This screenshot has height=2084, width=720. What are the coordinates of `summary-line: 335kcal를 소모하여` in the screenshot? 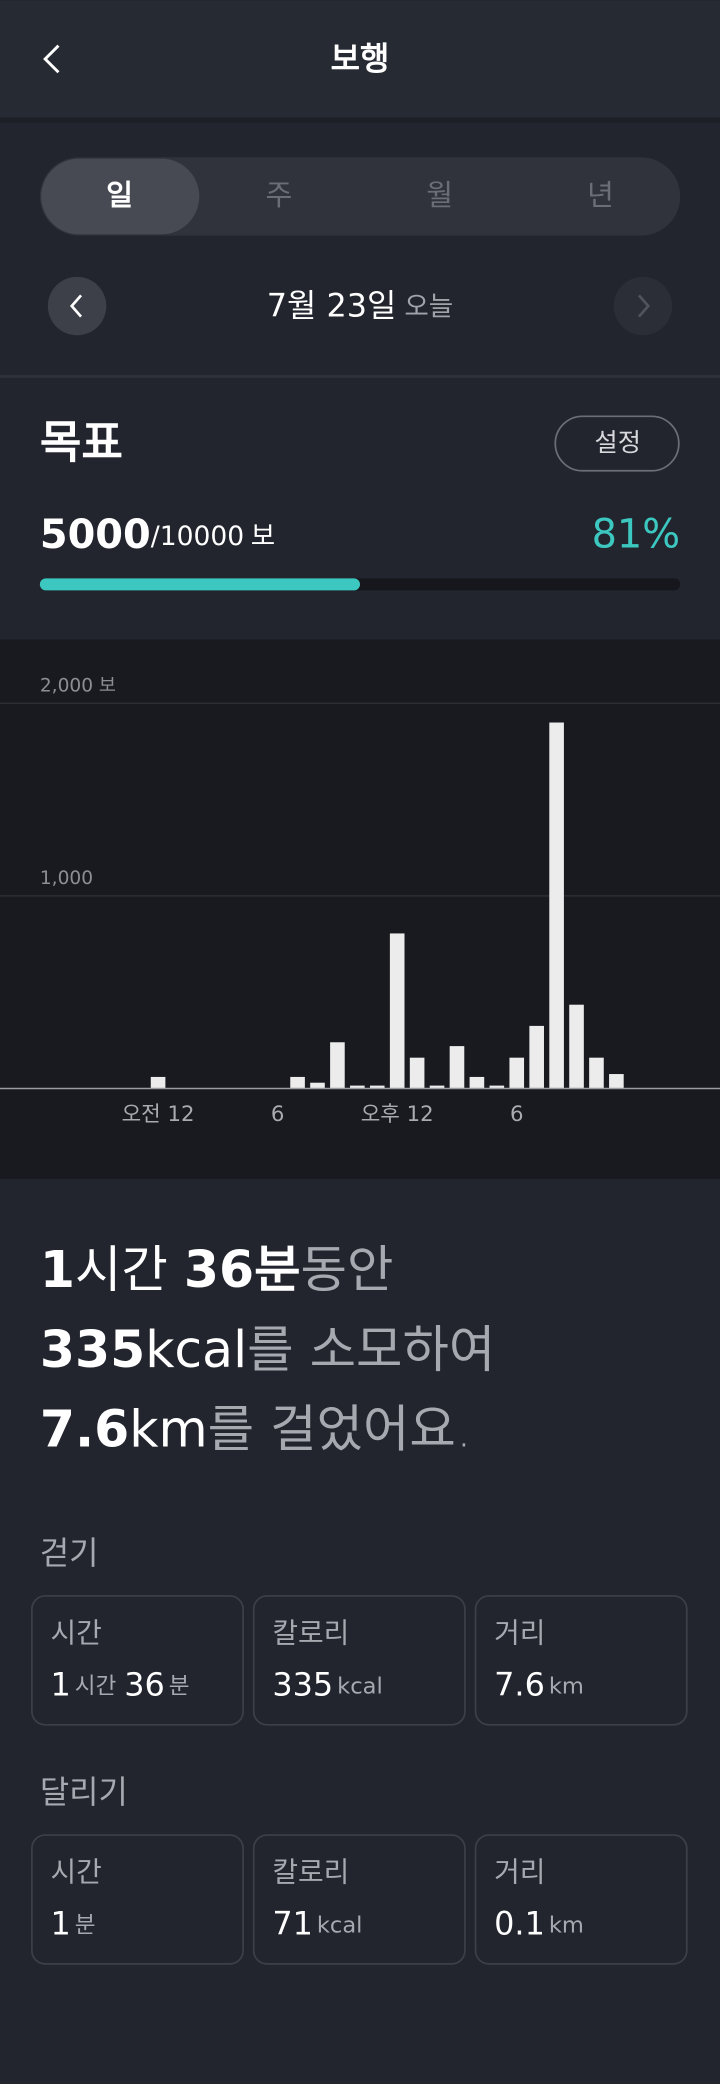 It's located at (268, 1348).